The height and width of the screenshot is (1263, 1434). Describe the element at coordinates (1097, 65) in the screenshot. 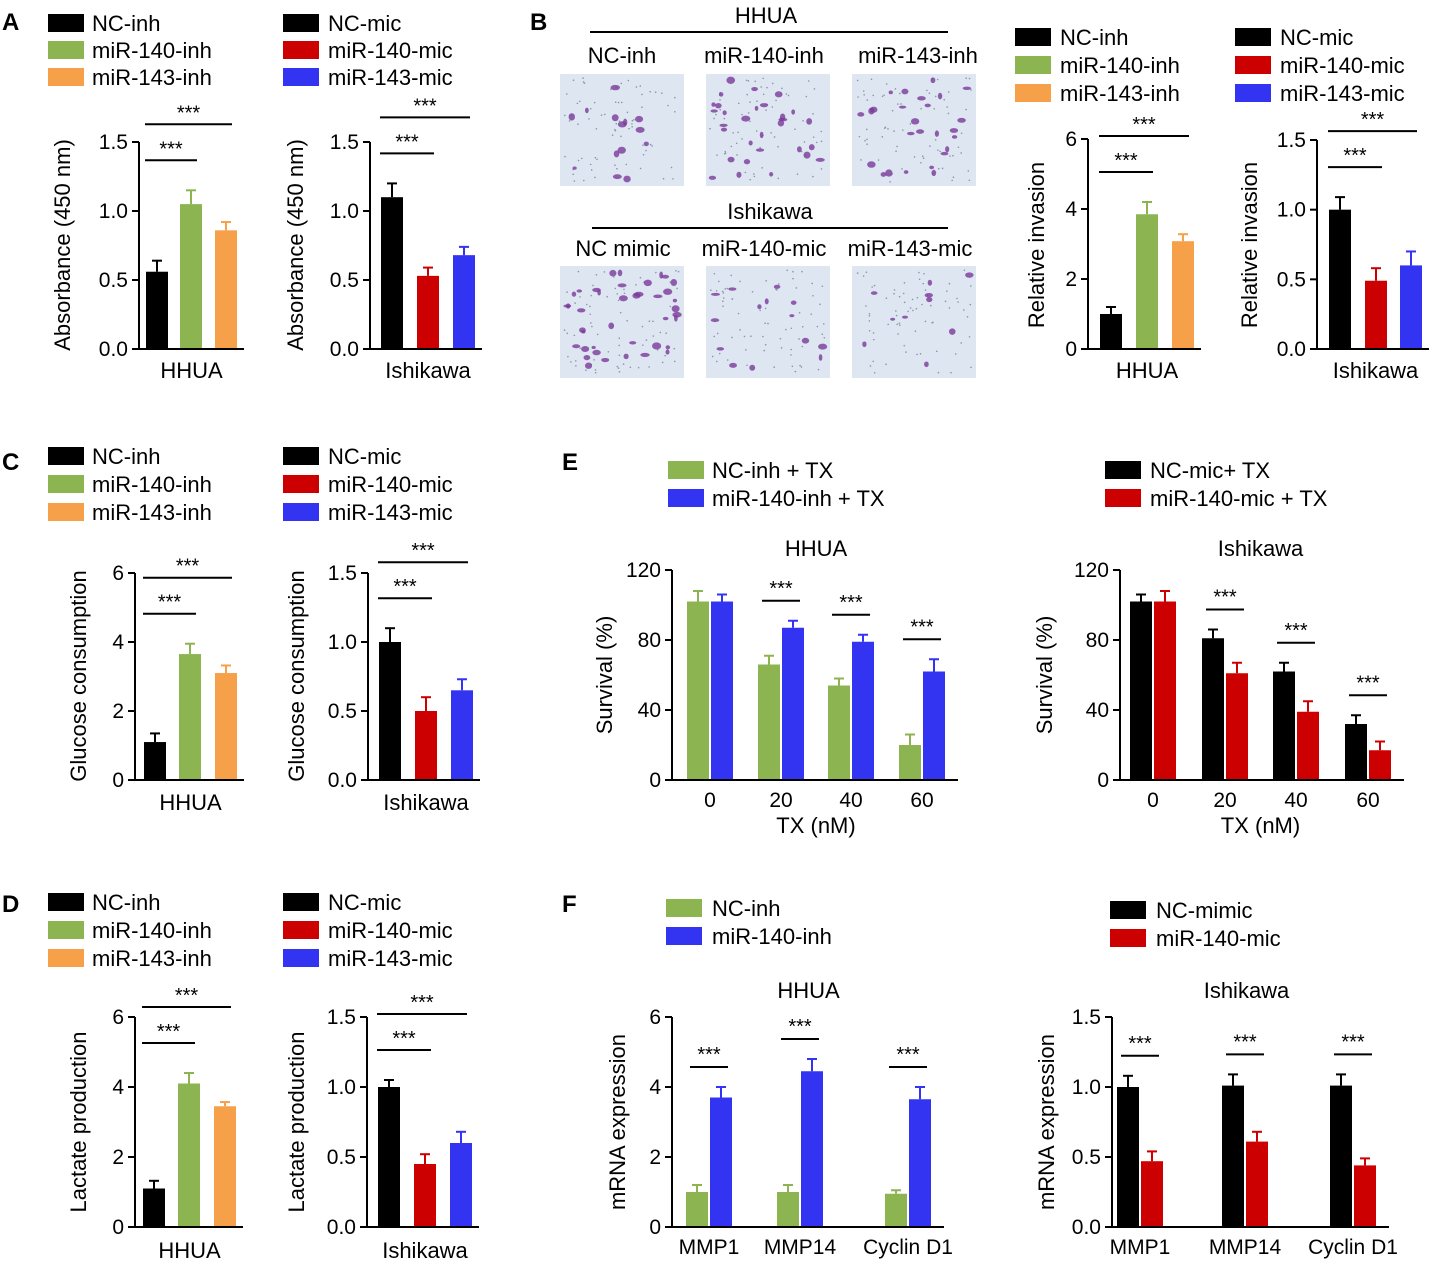

I see `legend-b-left: NC-inh miR-140-inh miR-143-inh` at that location.